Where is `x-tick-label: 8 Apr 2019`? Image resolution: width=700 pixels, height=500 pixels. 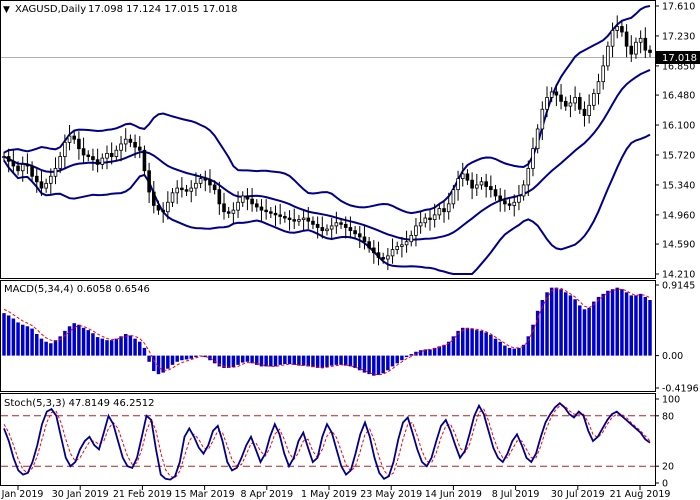
x-tick-label: 8 Apr 2019 is located at coordinates (266, 494).